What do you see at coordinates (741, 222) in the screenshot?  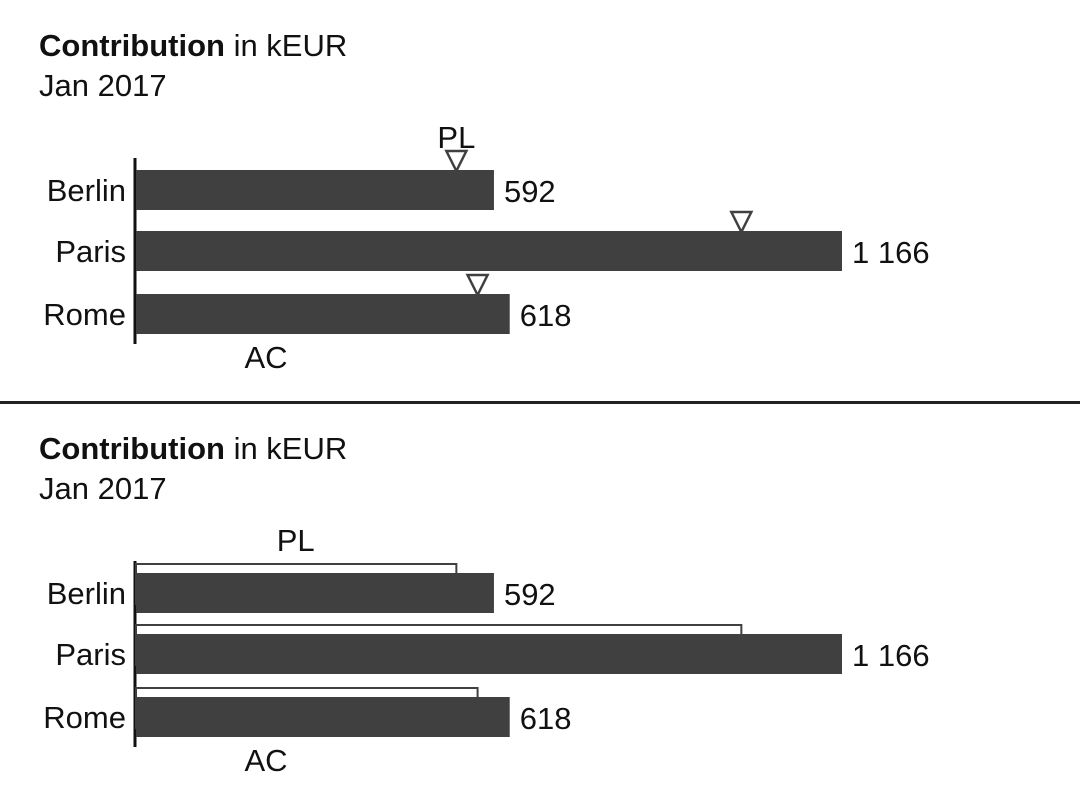 I see `pl-marker-paris` at bounding box center [741, 222].